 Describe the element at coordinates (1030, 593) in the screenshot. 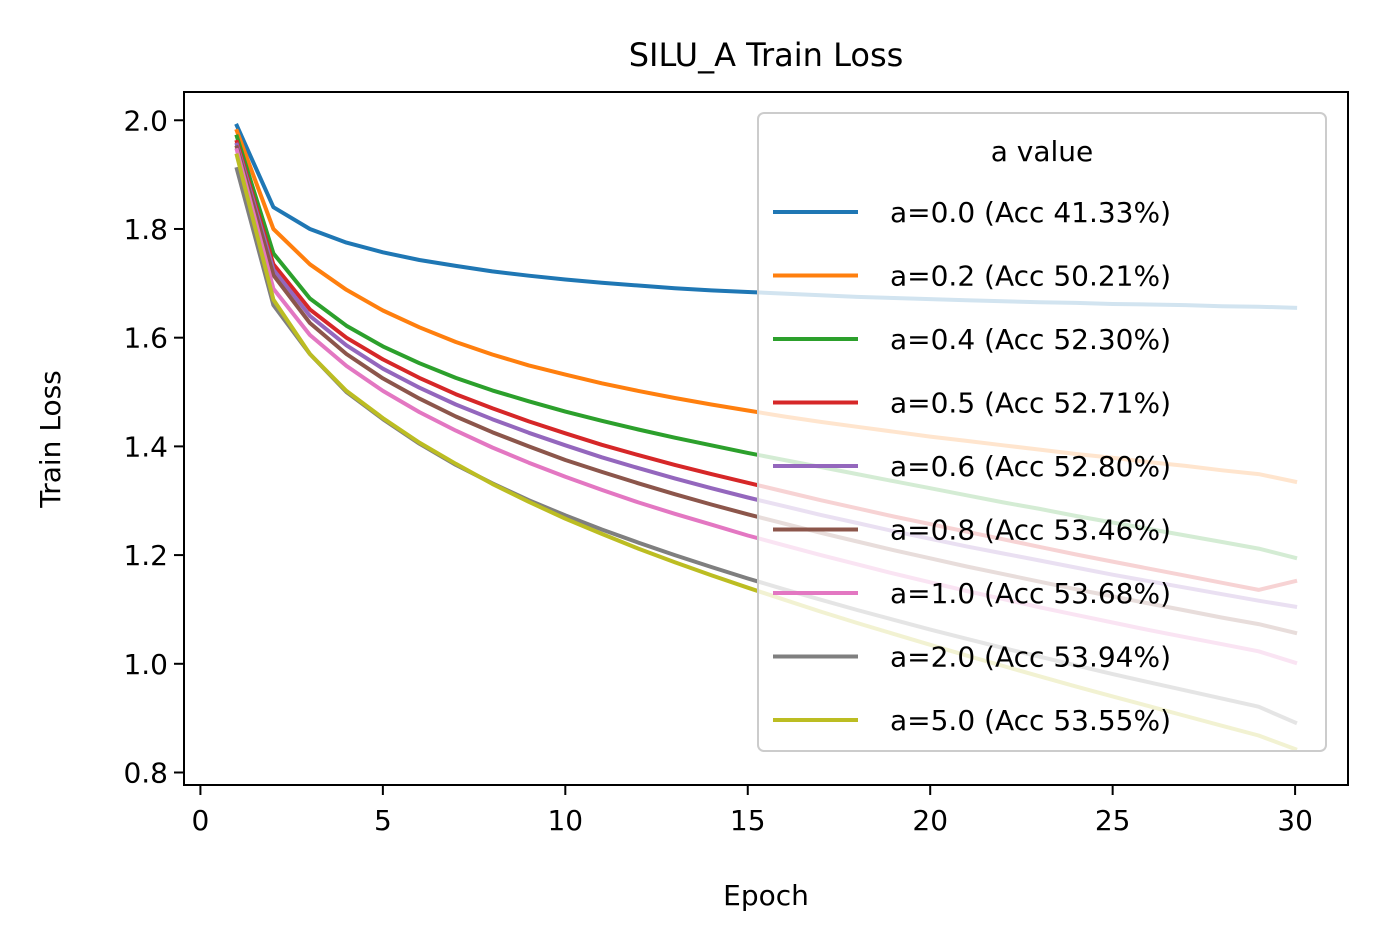

I see `legend-label: a=1.0 (Acc 53.68%)` at that location.